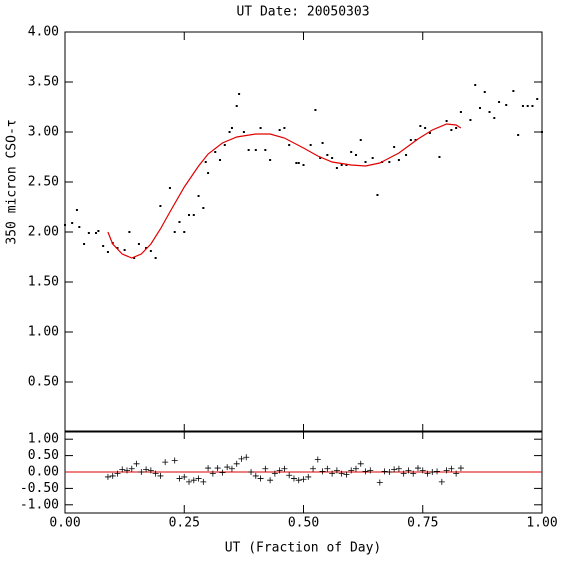 The width and height of the screenshot is (574, 574). Describe the element at coordinates (43, 472) in the screenshot. I see `y-tick-label: 0.00` at that location.